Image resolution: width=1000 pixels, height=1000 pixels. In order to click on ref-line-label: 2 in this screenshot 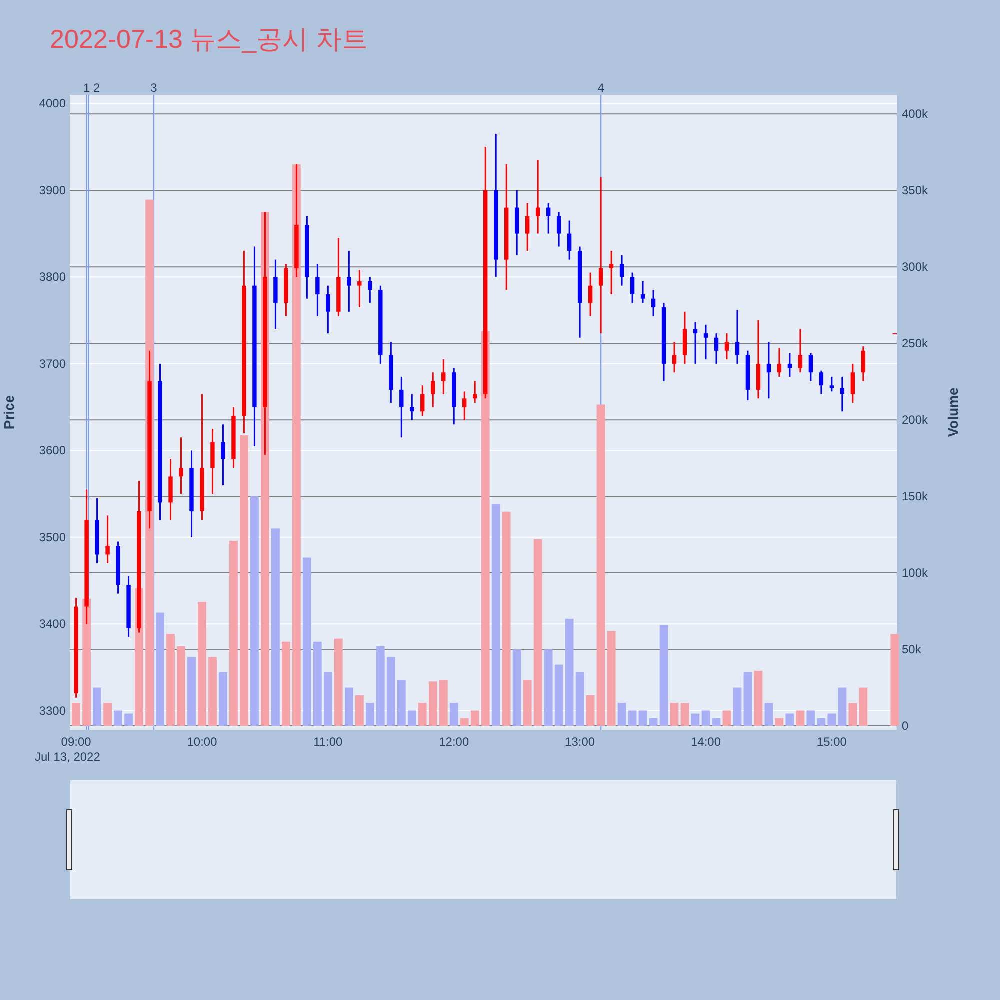, I will do `click(96, 88)`.